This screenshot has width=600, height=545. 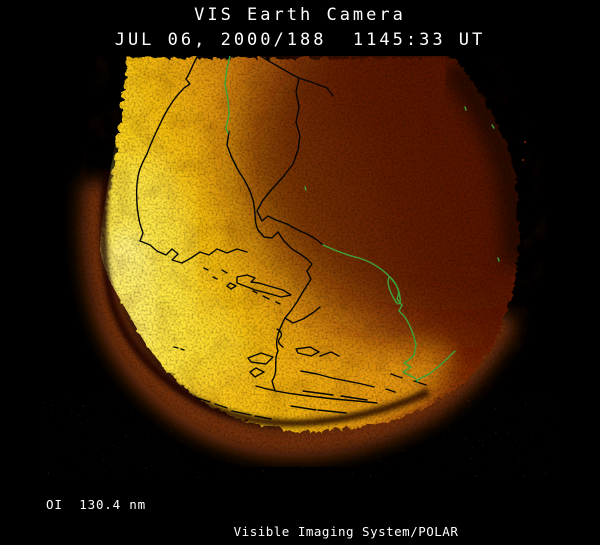 I want to click on coastline-east, so click(x=290, y=161).